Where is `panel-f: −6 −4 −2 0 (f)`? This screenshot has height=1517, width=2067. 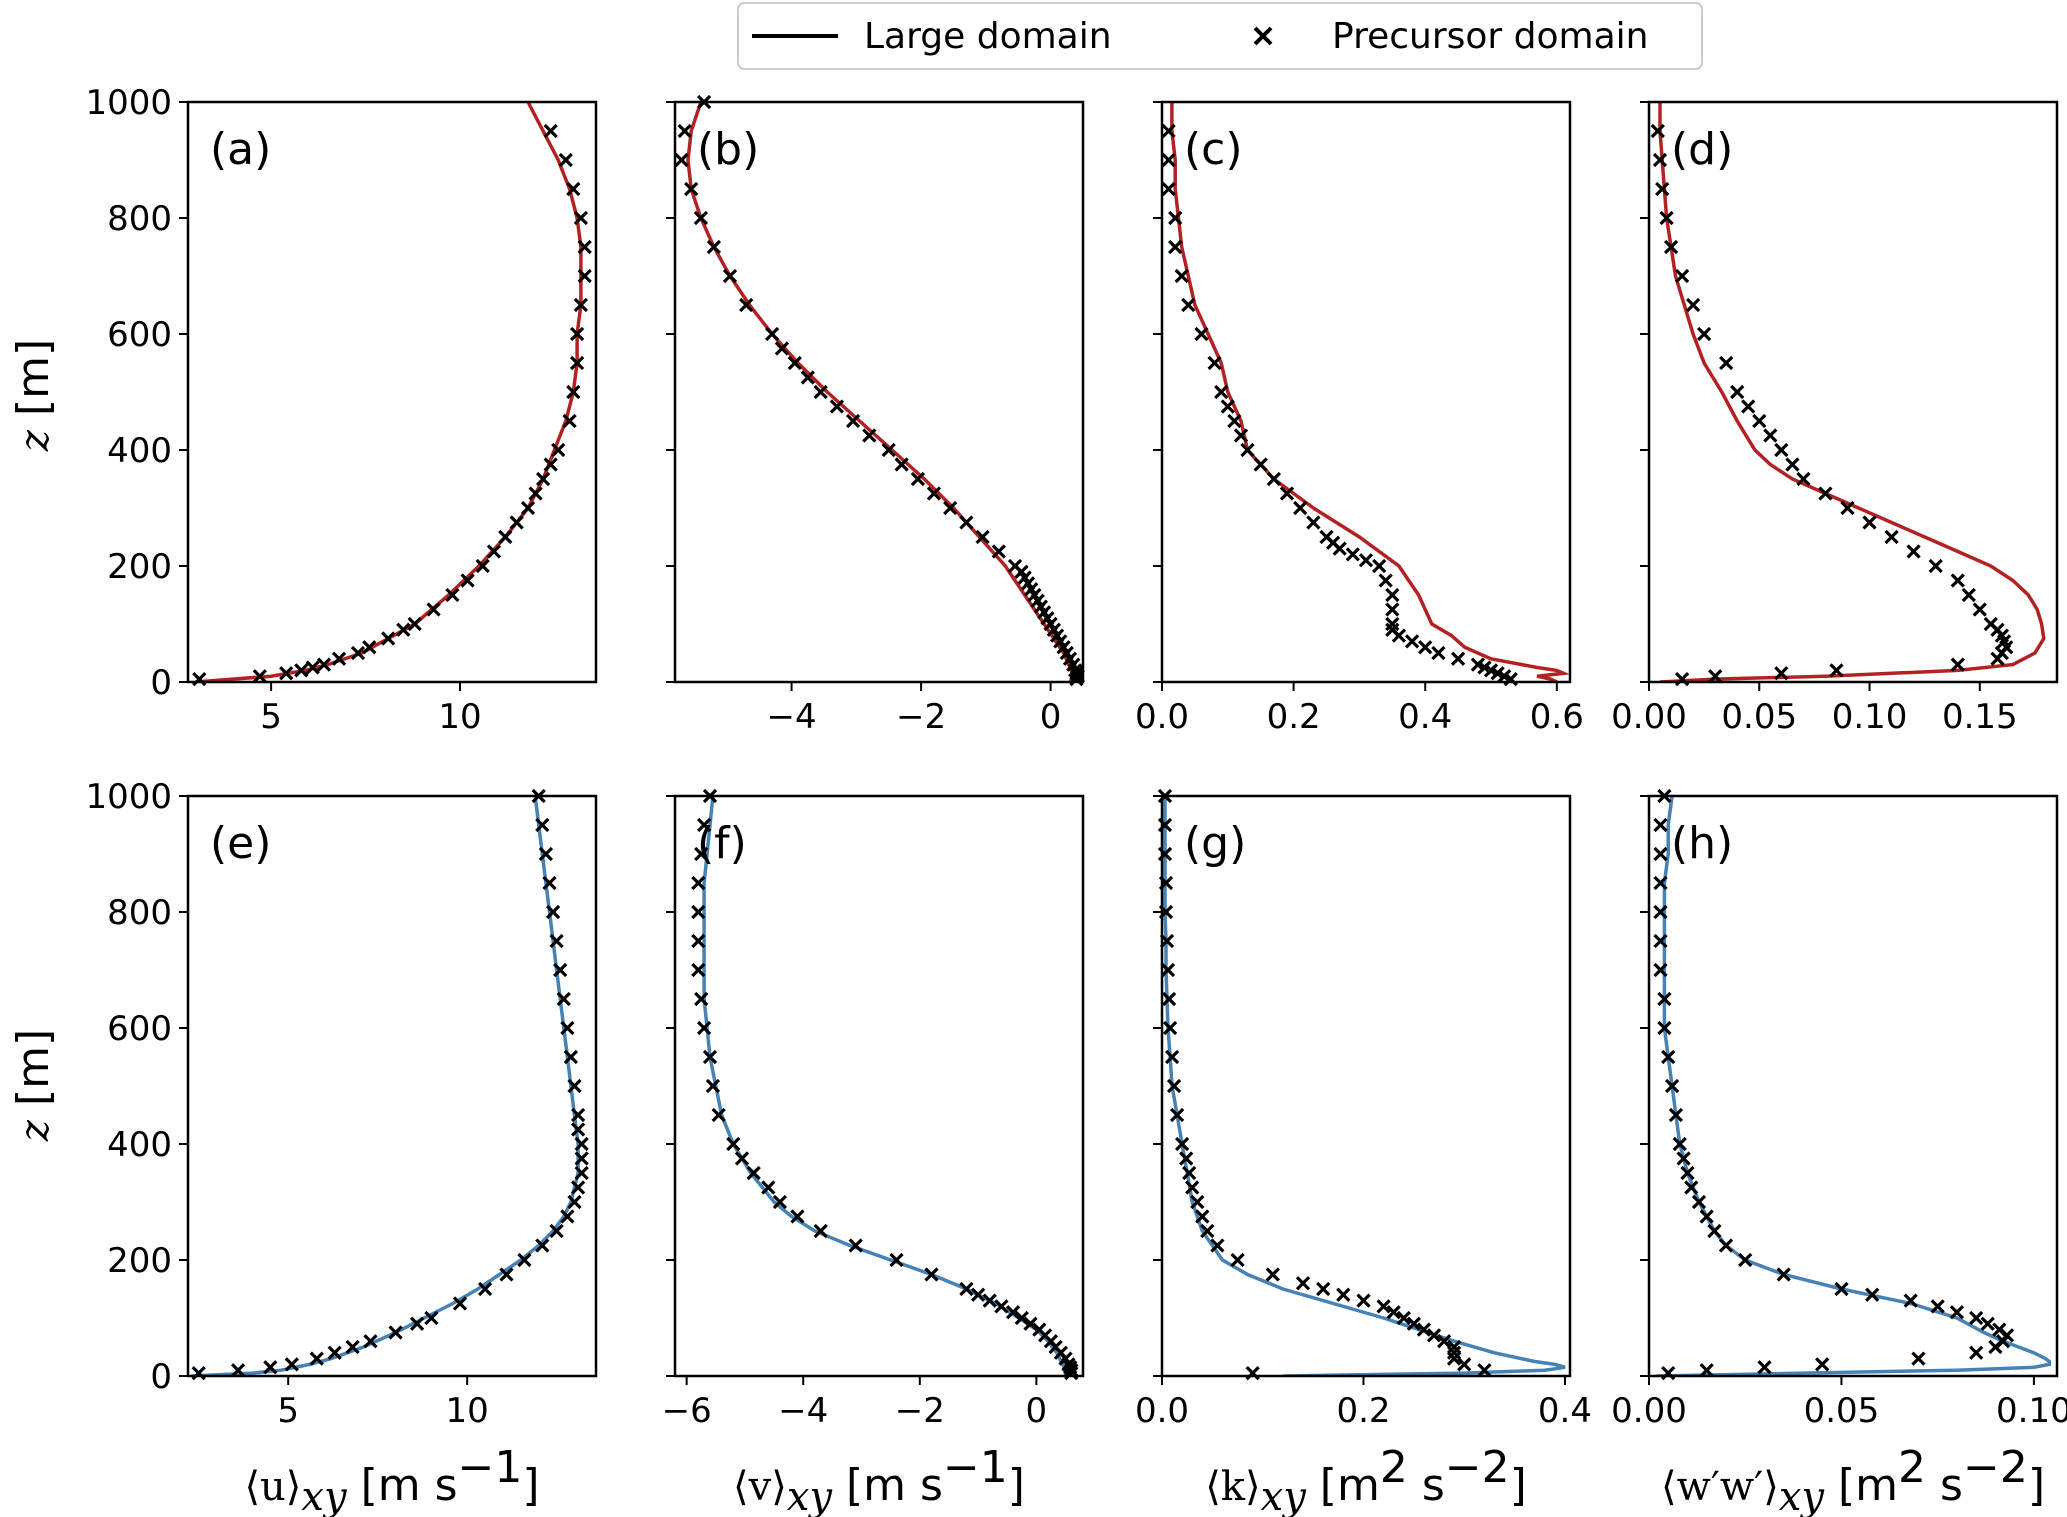
panel-f: −6 −4 −2 0 (f) is located at coordinates (873, 1109).